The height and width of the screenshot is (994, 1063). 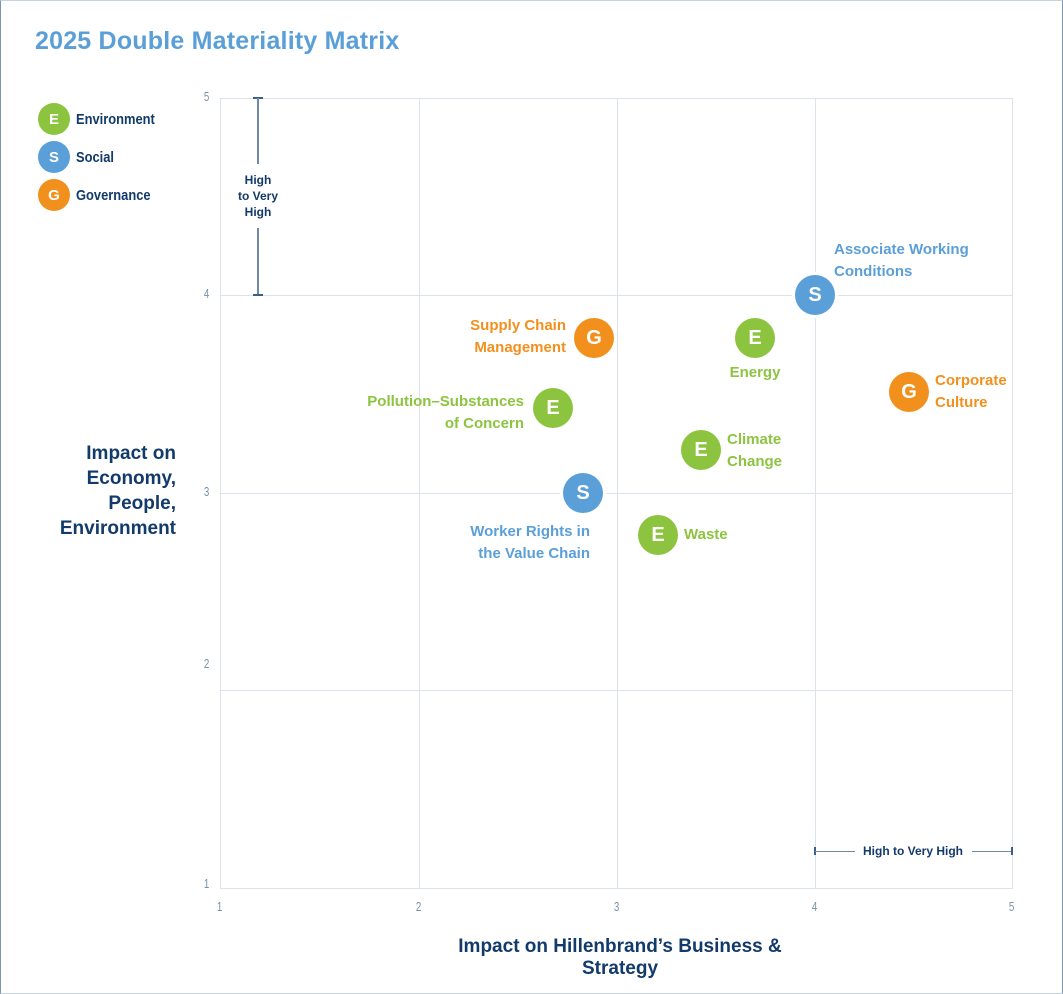 I want to click on legend-item-environment: E Environment, so click(x=103, y=119).